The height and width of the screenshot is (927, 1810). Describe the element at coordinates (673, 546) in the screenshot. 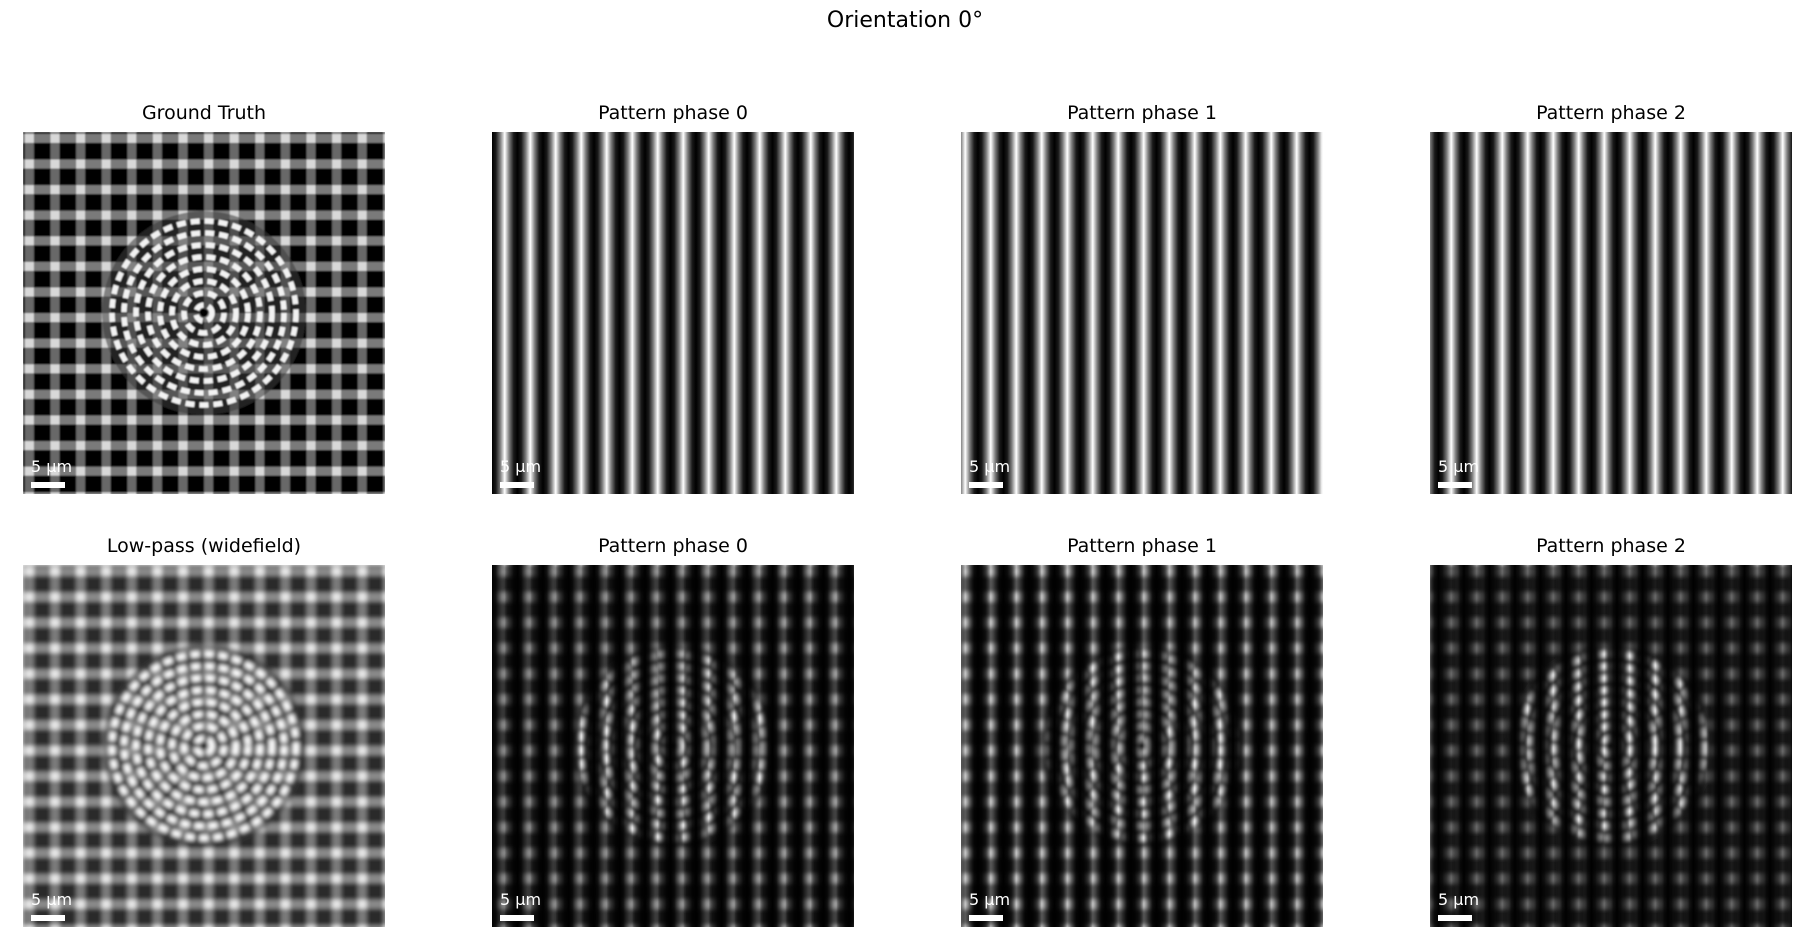

I see `panel-title: Pattern phase 0` at that location.